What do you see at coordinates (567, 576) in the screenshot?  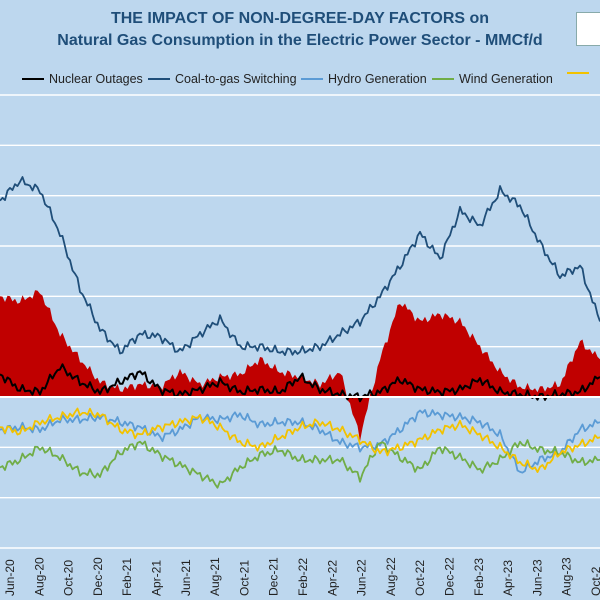 I see `x-tick-label: Aug-23` at bounding box center [567, 576].